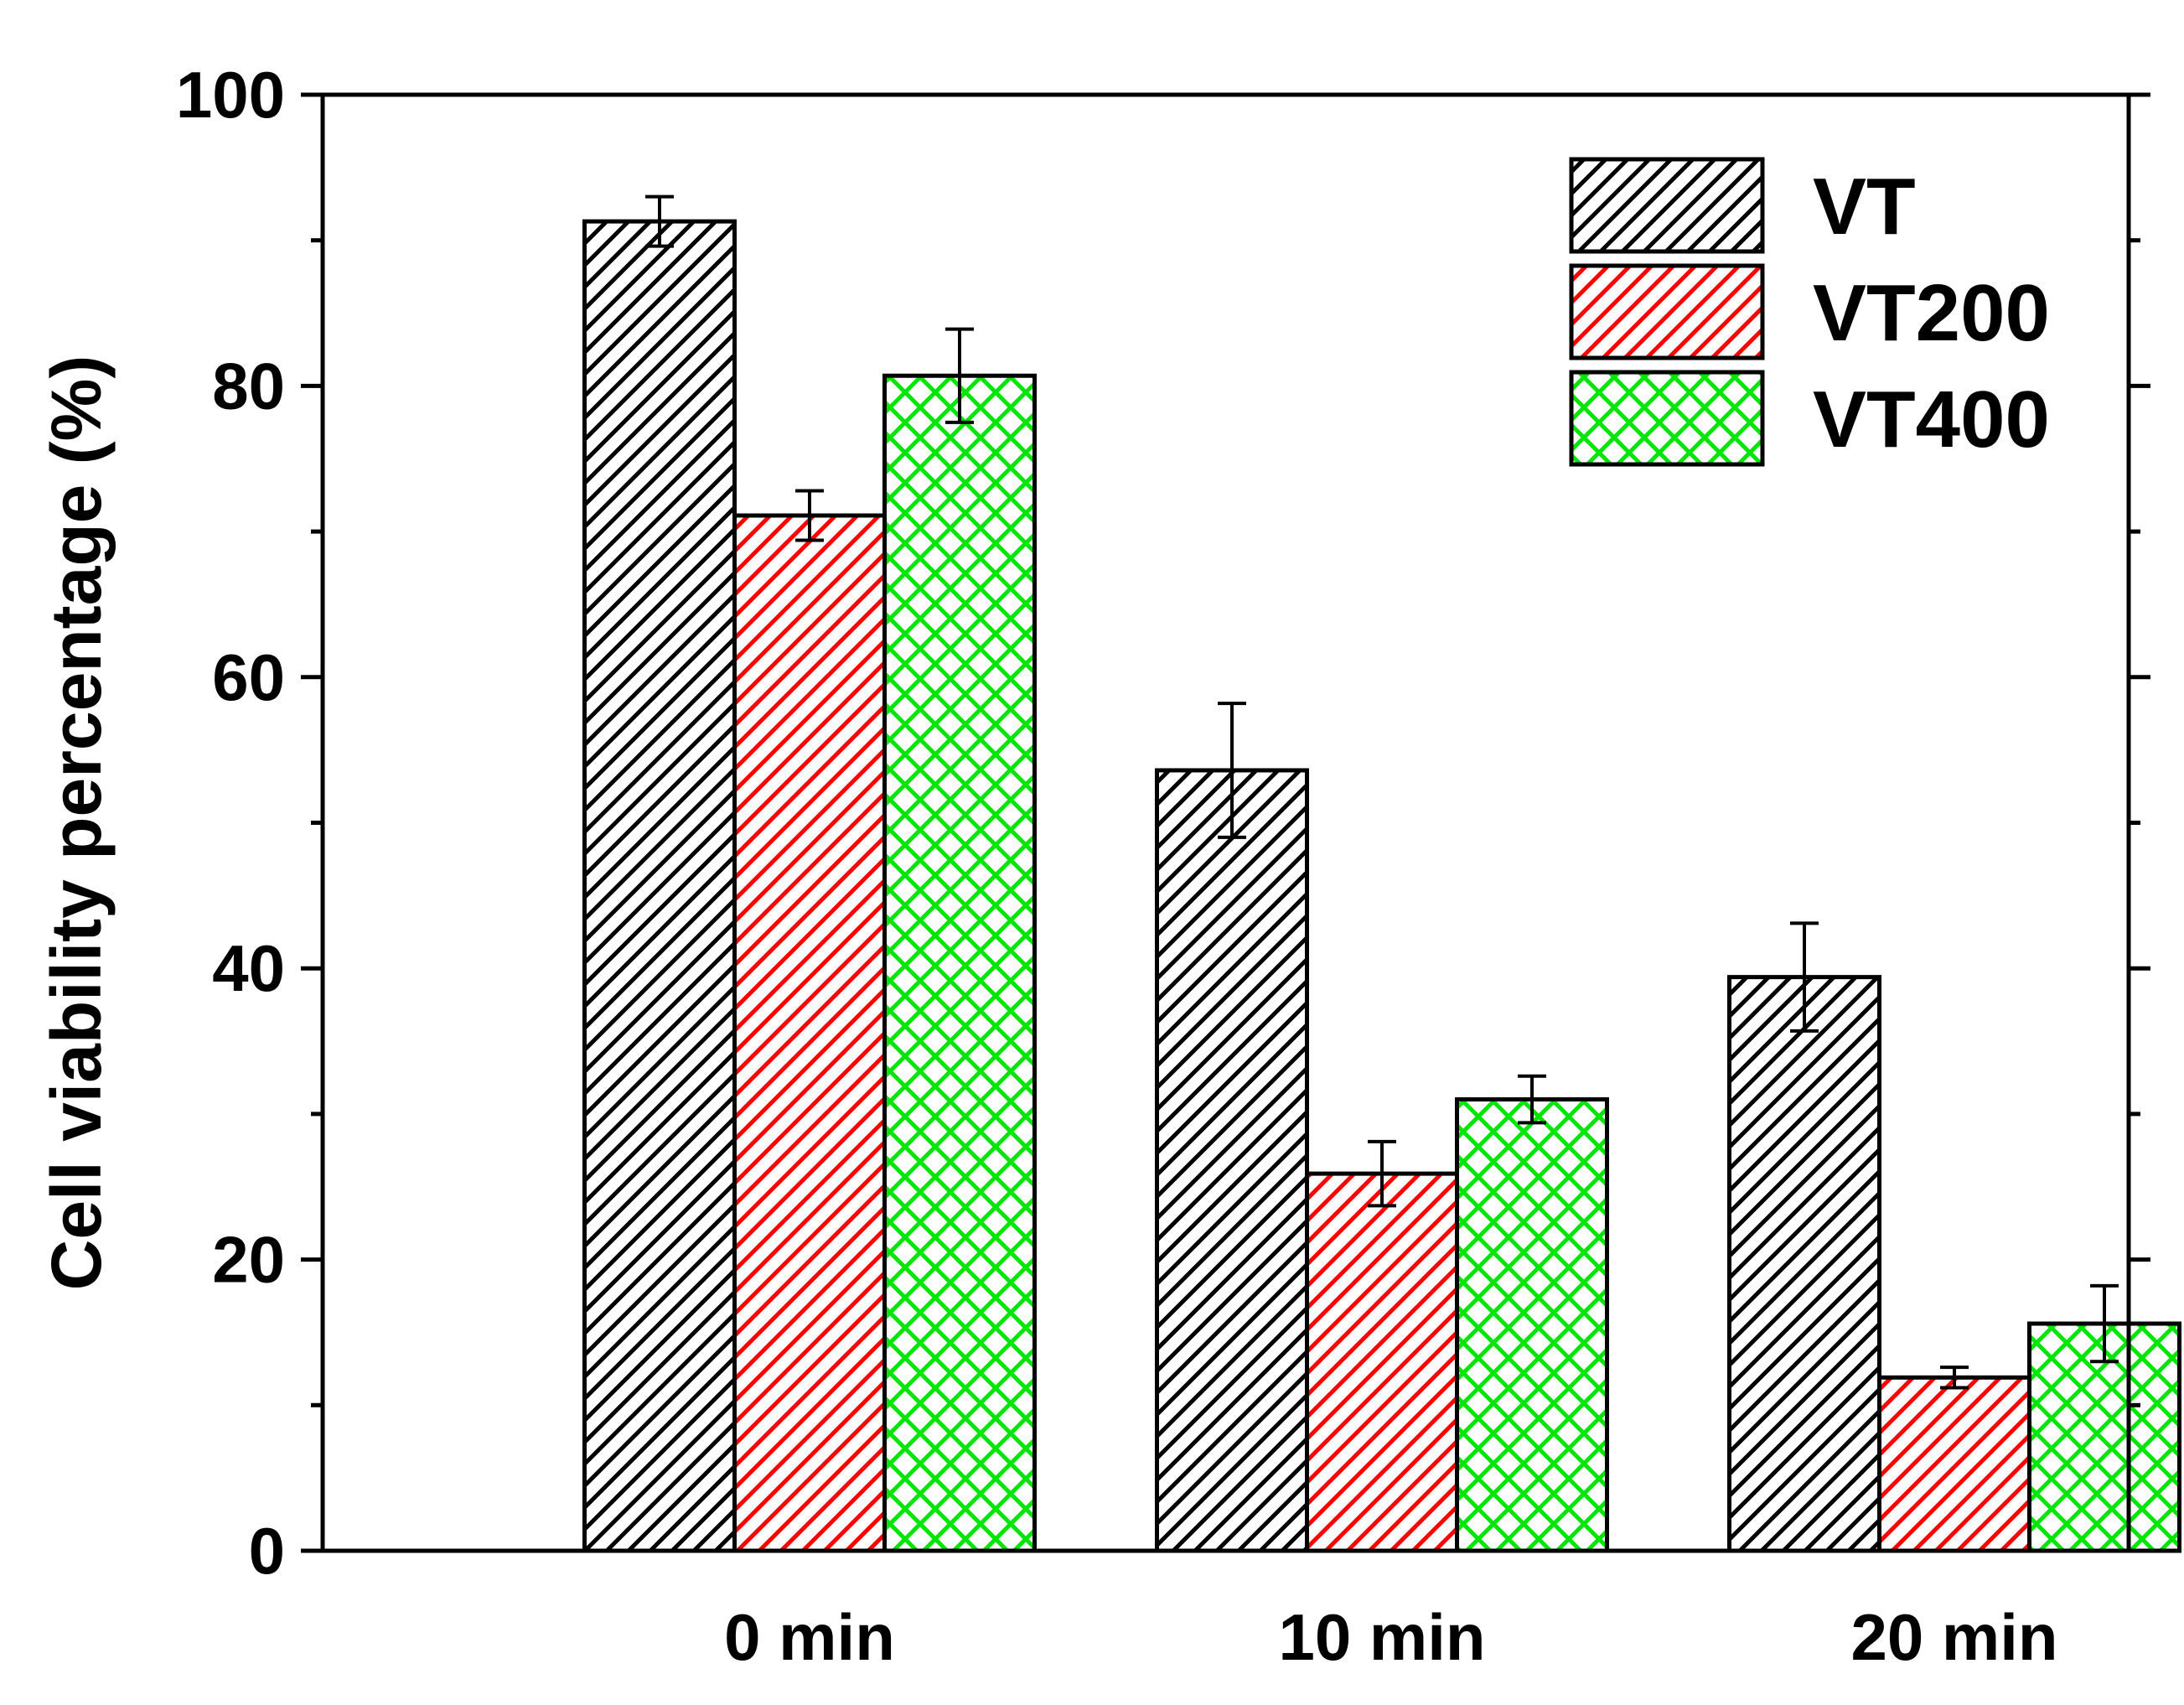  What do you see at coordinates (1382, 1362) in the screenshot?
I see `bar-vt200-10-min` at bounding box center [1382, 1362].